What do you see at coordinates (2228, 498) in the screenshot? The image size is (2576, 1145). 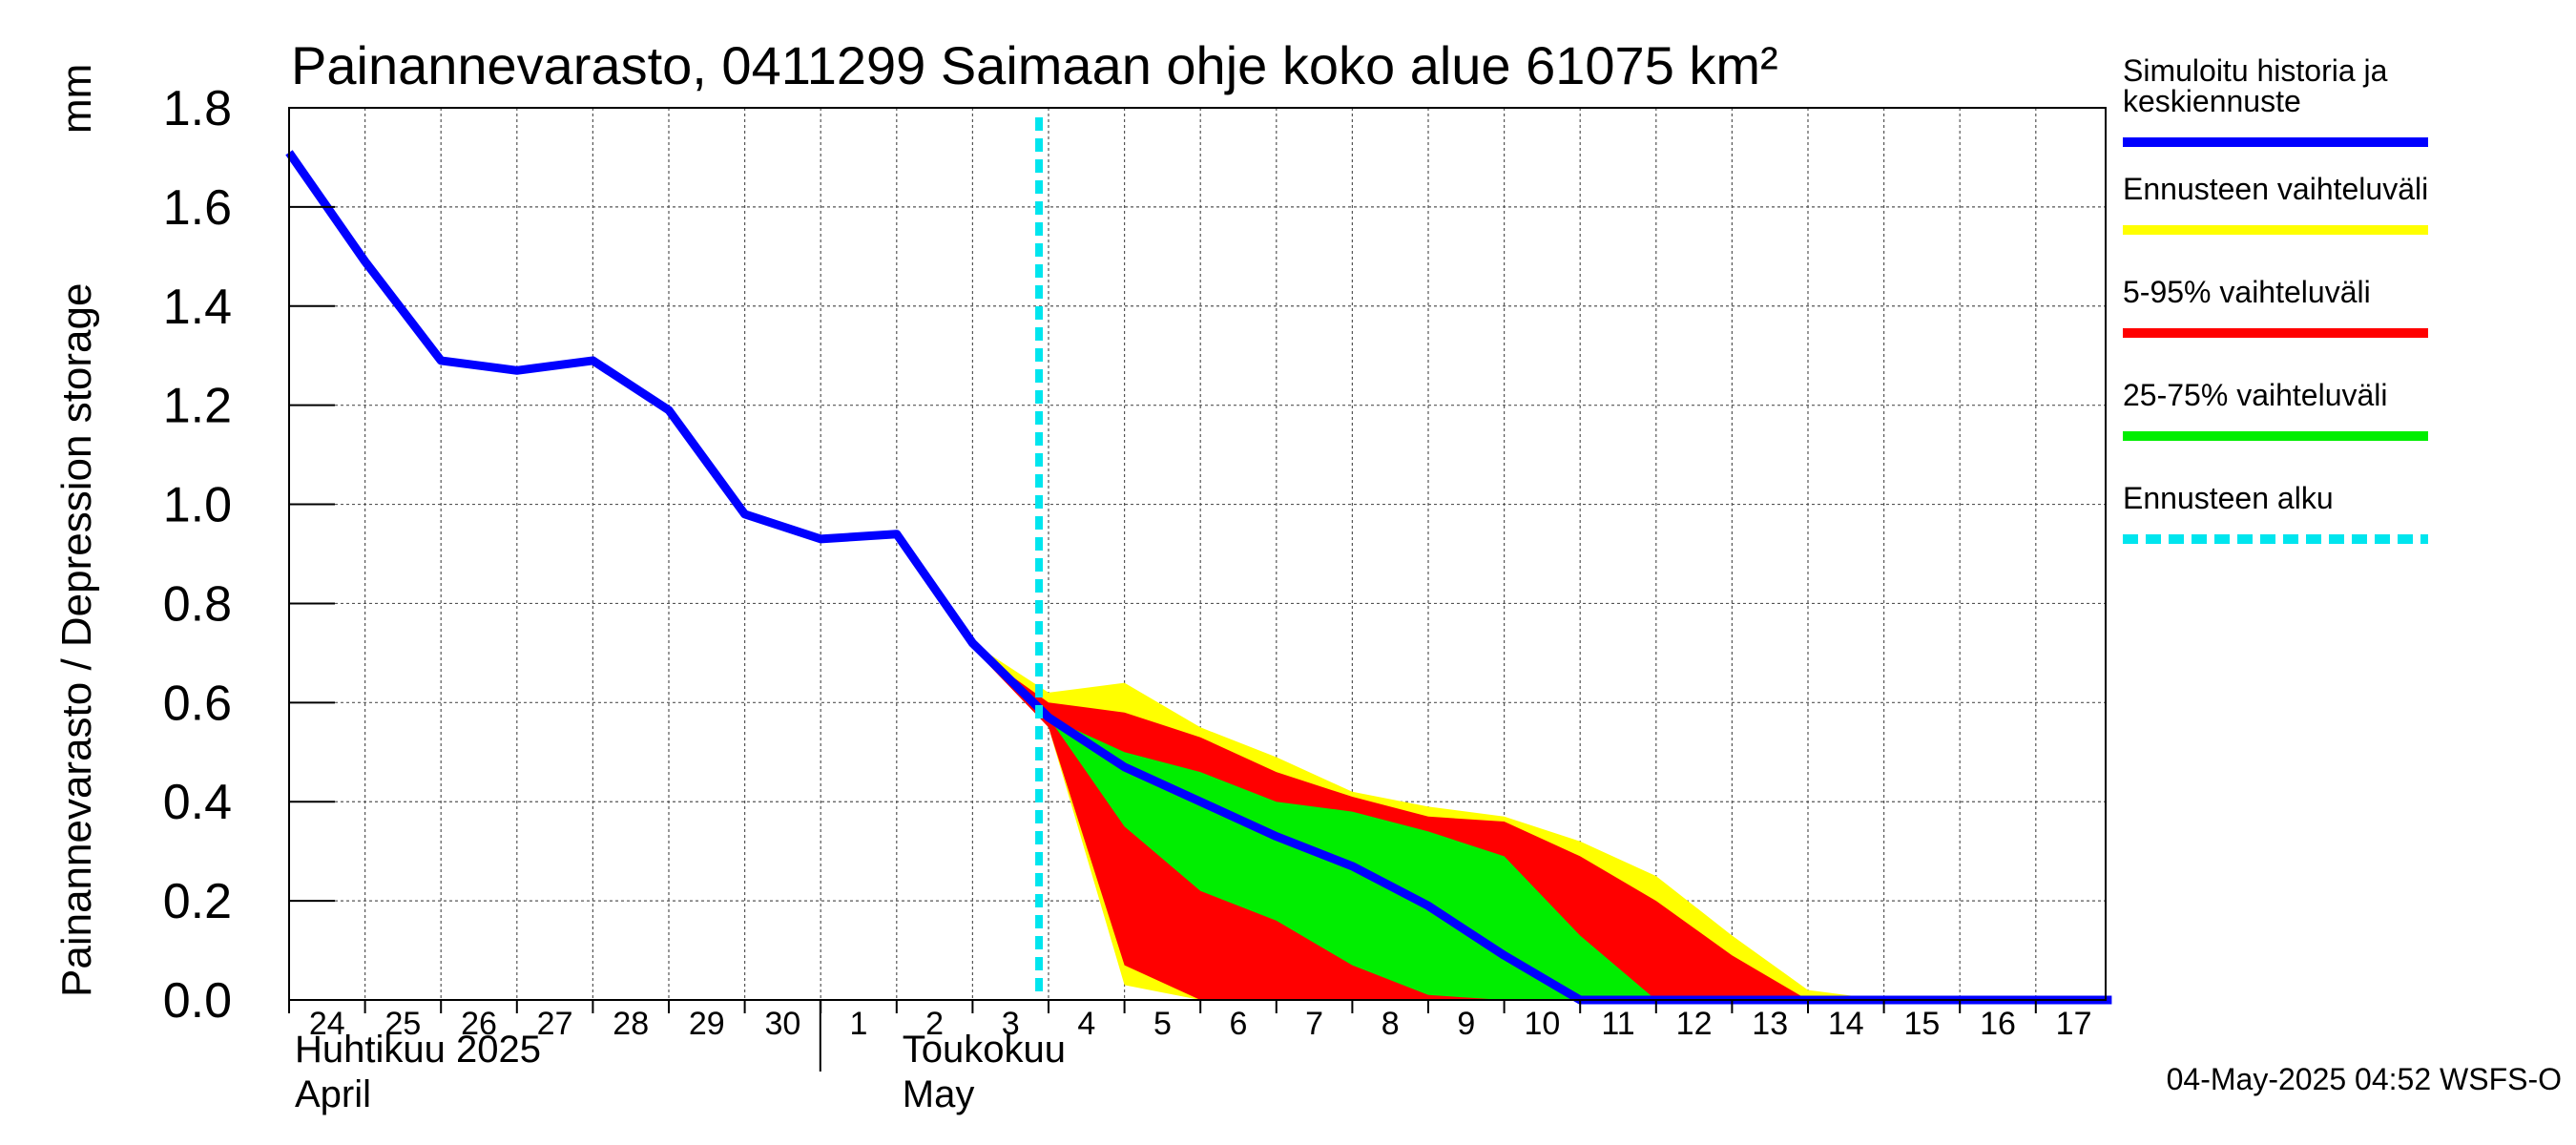 I see `legend-label: Ennusteen alku` at bounding box center [2228, 498].